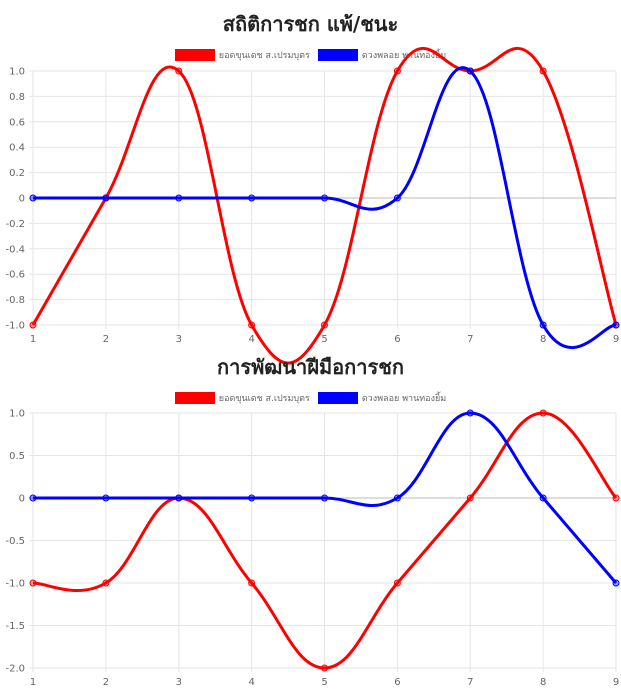 The height and width of the screenshot is (695, 621). I want to click on y-tick-label: -0.8, so click(15, 300).